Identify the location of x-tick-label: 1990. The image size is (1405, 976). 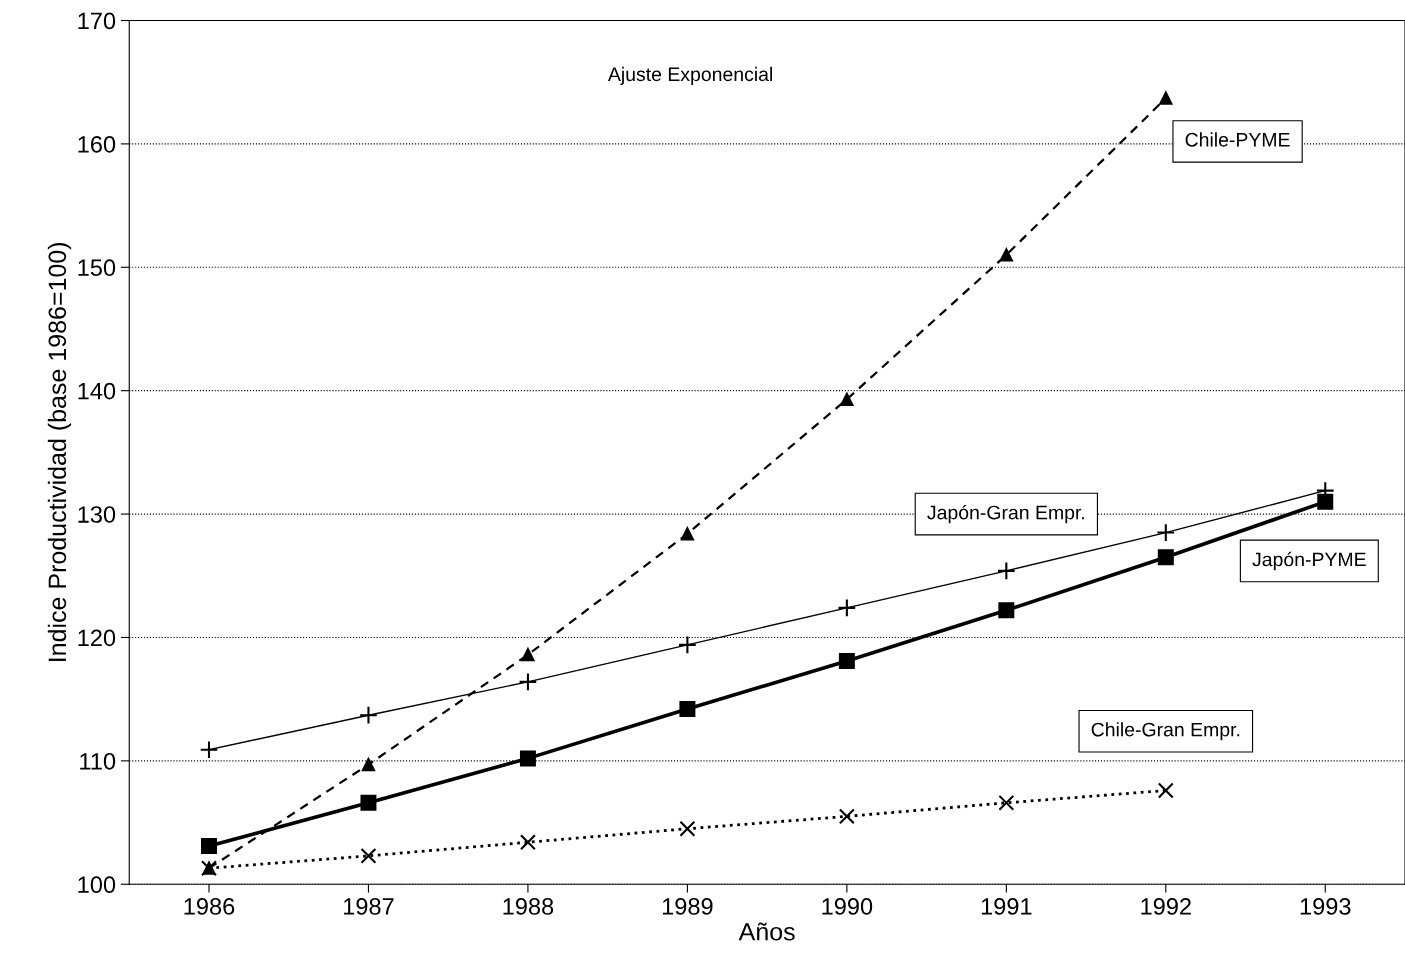
(847, 906).